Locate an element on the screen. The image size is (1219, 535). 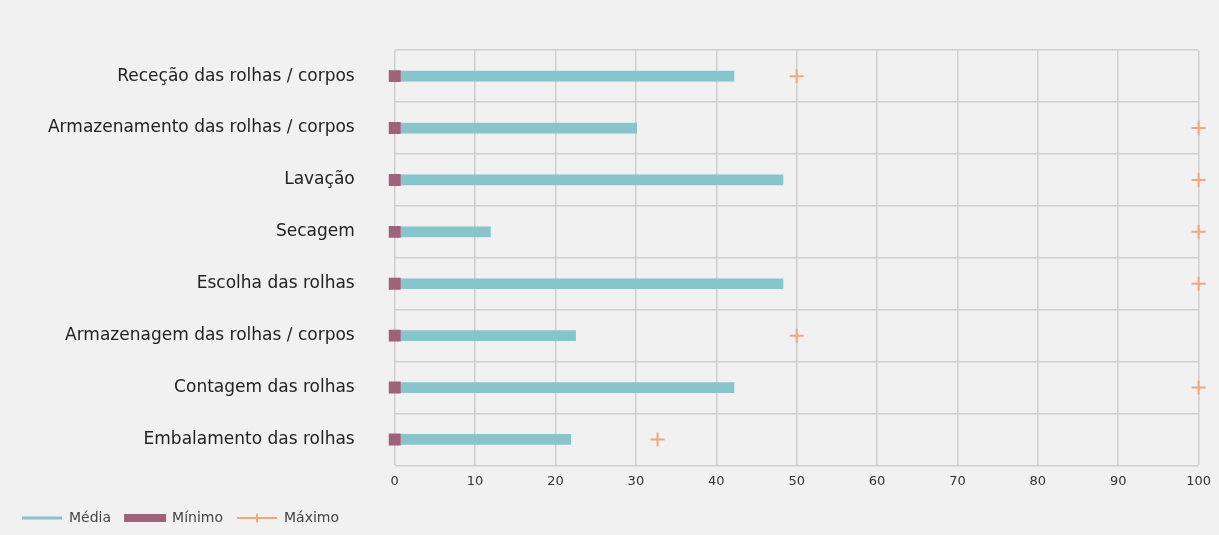
x-tick-label: 100 is located at coordinates (1199, 480).